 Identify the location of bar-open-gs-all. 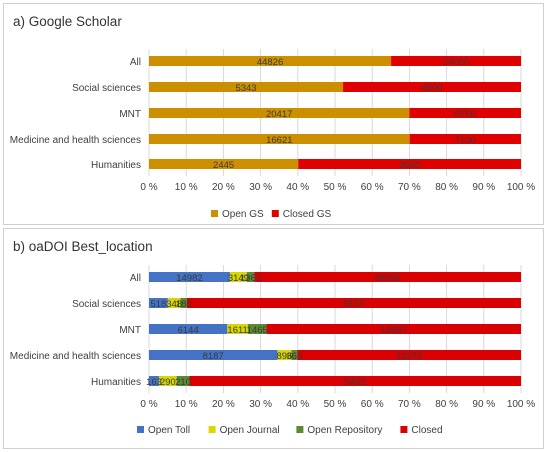
(270, 61).